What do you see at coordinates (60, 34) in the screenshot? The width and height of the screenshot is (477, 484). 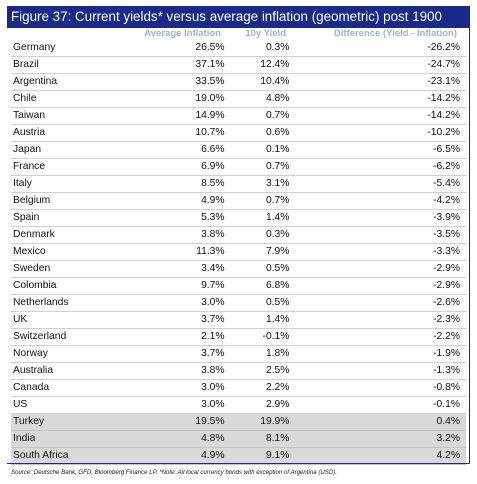 I see `column-header-country` at bounding box center [60, 34].